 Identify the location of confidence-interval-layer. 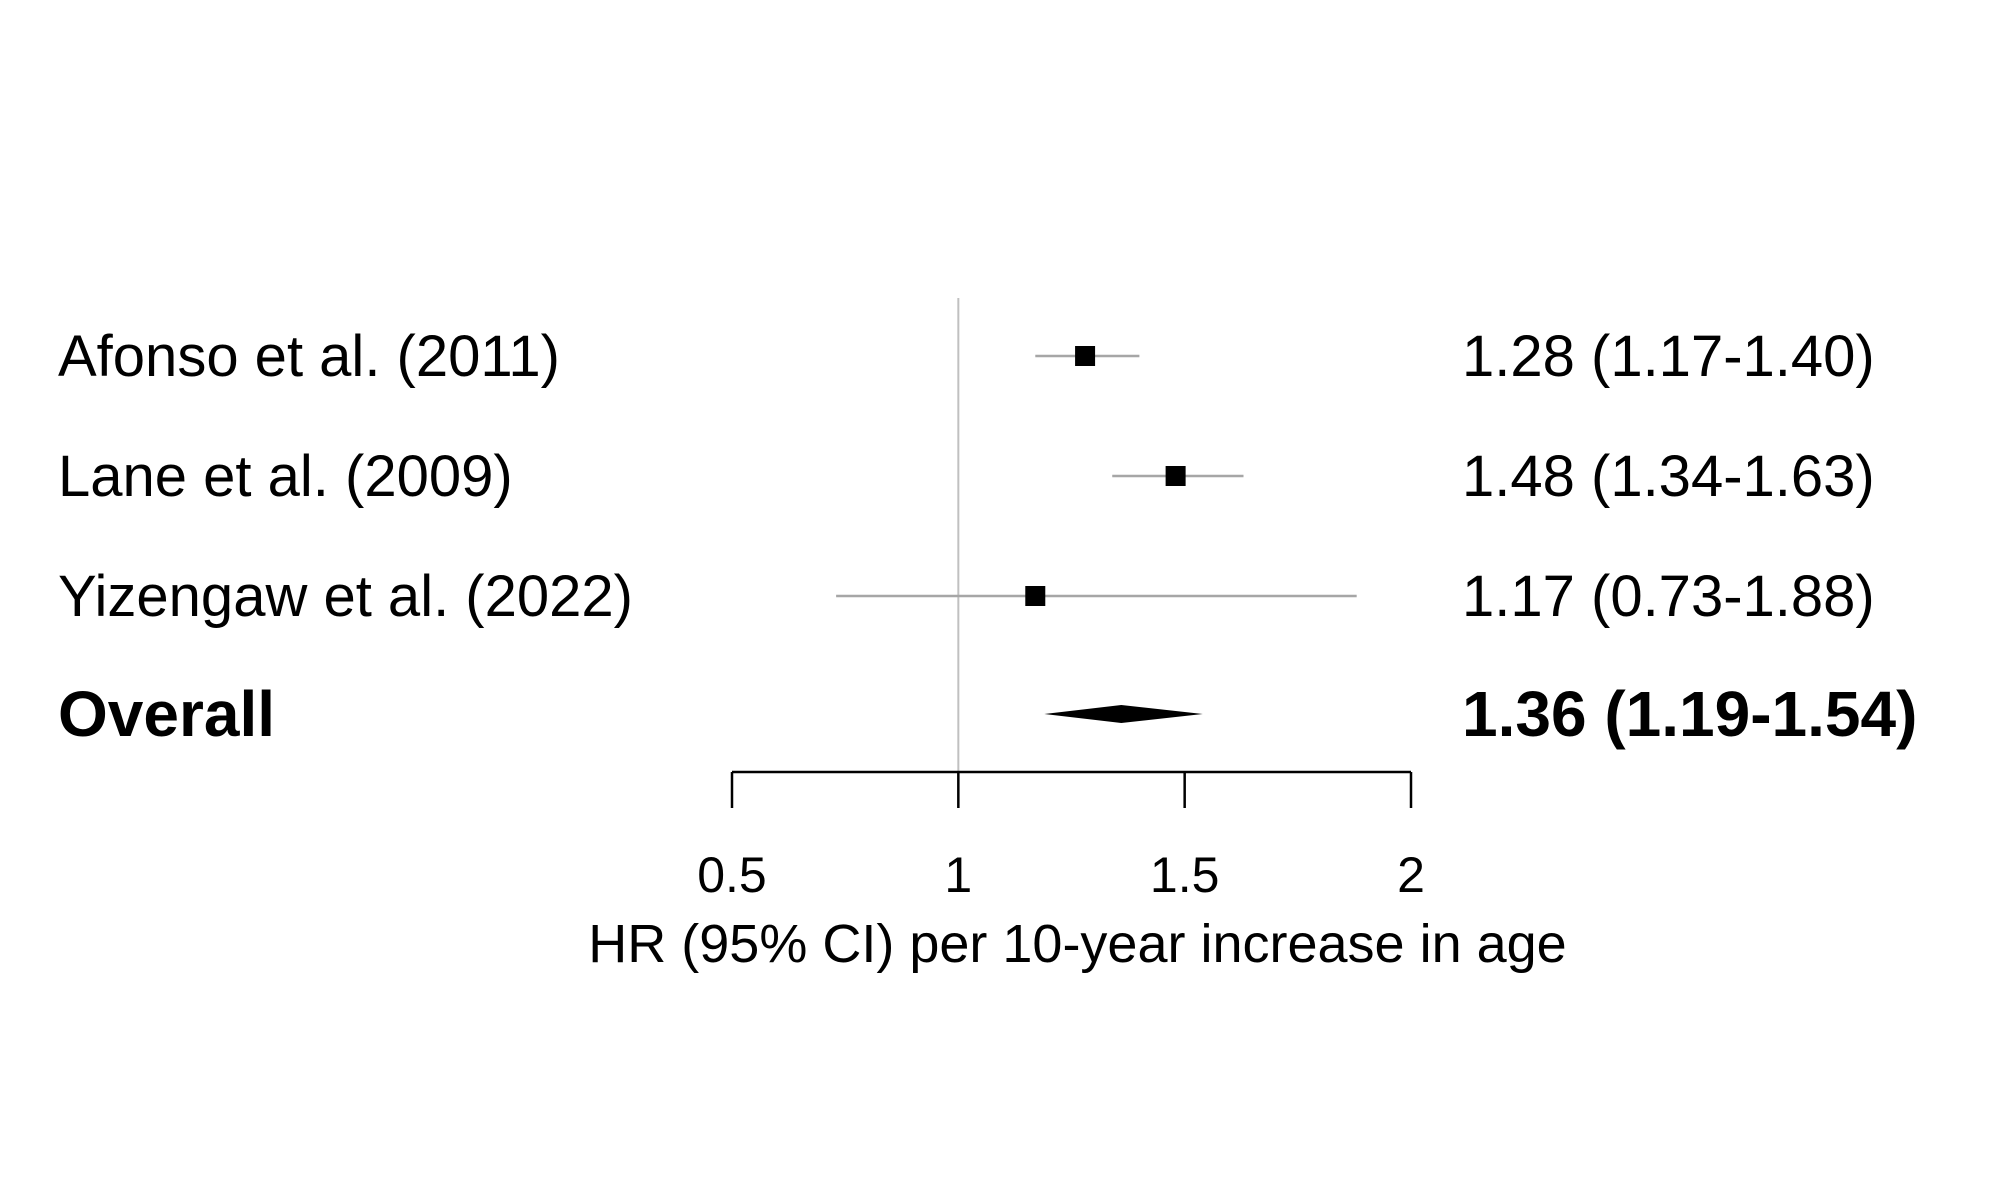
(1096, 476).